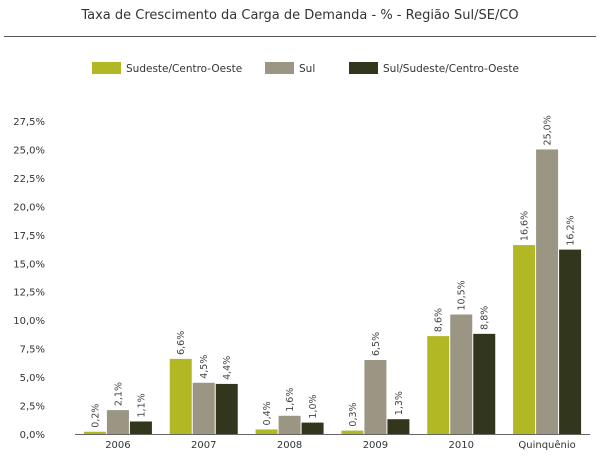 The height and width of the screenshot is (460, 600). I want to click on y-tick-label: 27,5%, so click(29, 122).